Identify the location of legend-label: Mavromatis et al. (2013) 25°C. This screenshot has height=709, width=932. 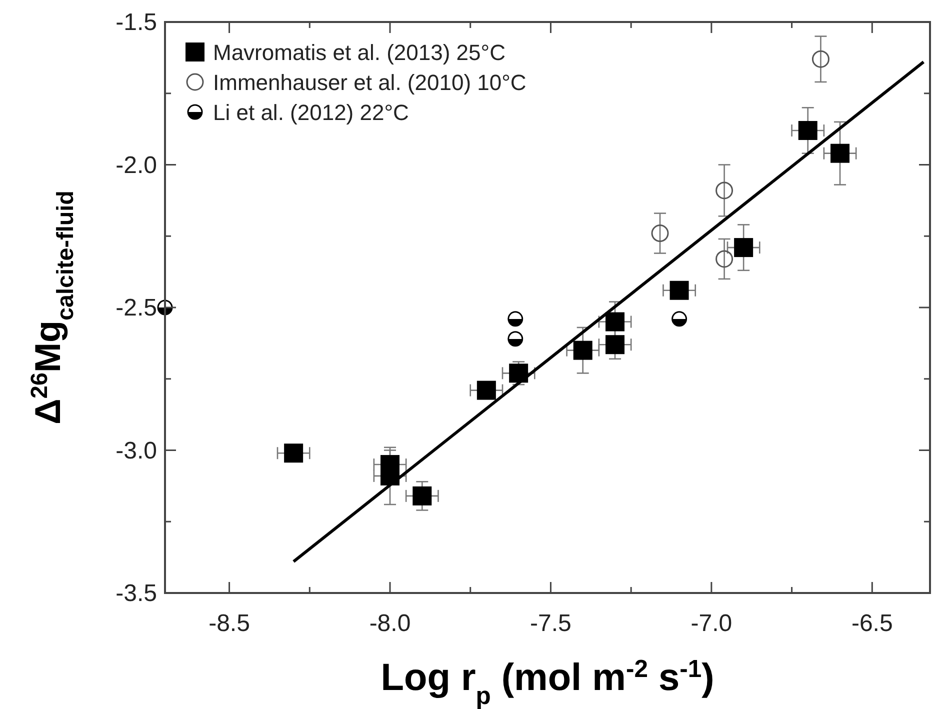
(359, 52).